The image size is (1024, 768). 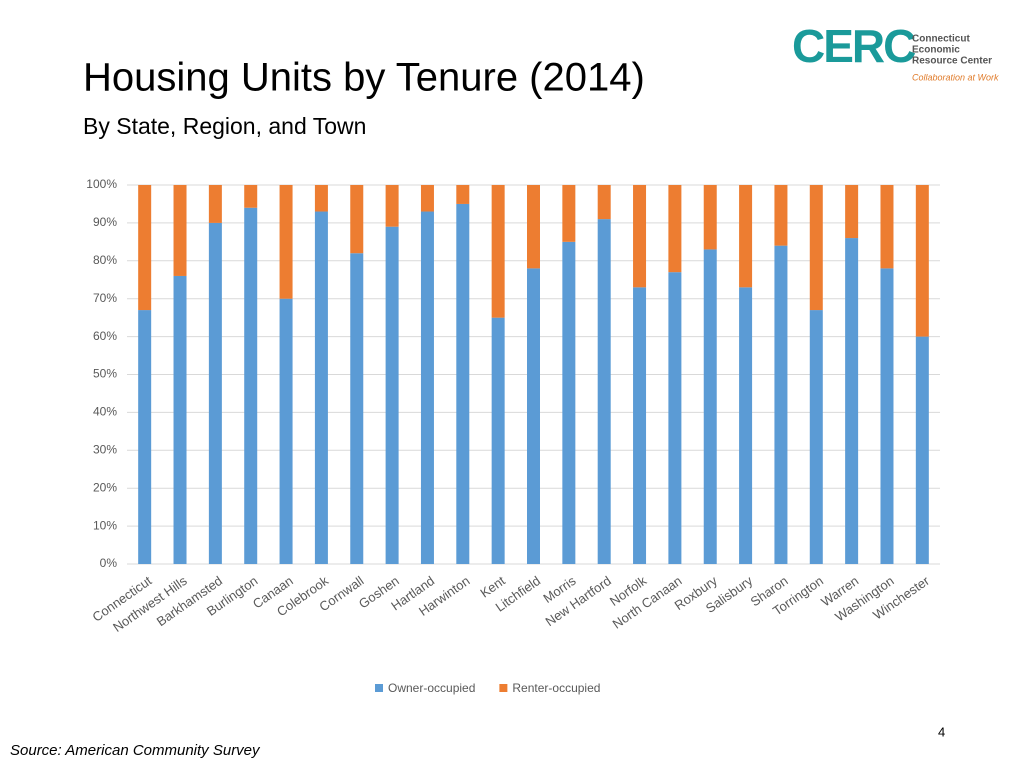 What do you see at coordinates (952, 61) in the screenshot?
I see `logo-text: Resource Center` at bounding box center [952, 61].